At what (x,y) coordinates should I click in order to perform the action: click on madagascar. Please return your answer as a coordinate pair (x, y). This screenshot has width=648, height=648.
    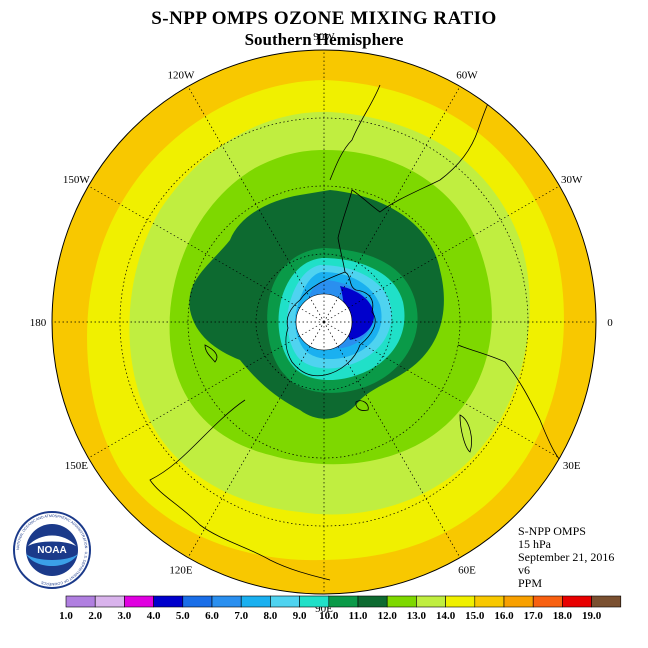
    Looking at the image, I should click on (465, 433).